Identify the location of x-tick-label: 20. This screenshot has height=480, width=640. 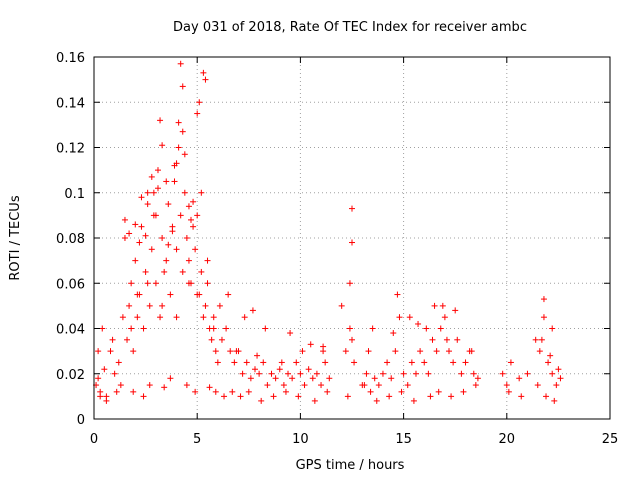
(507, 439).